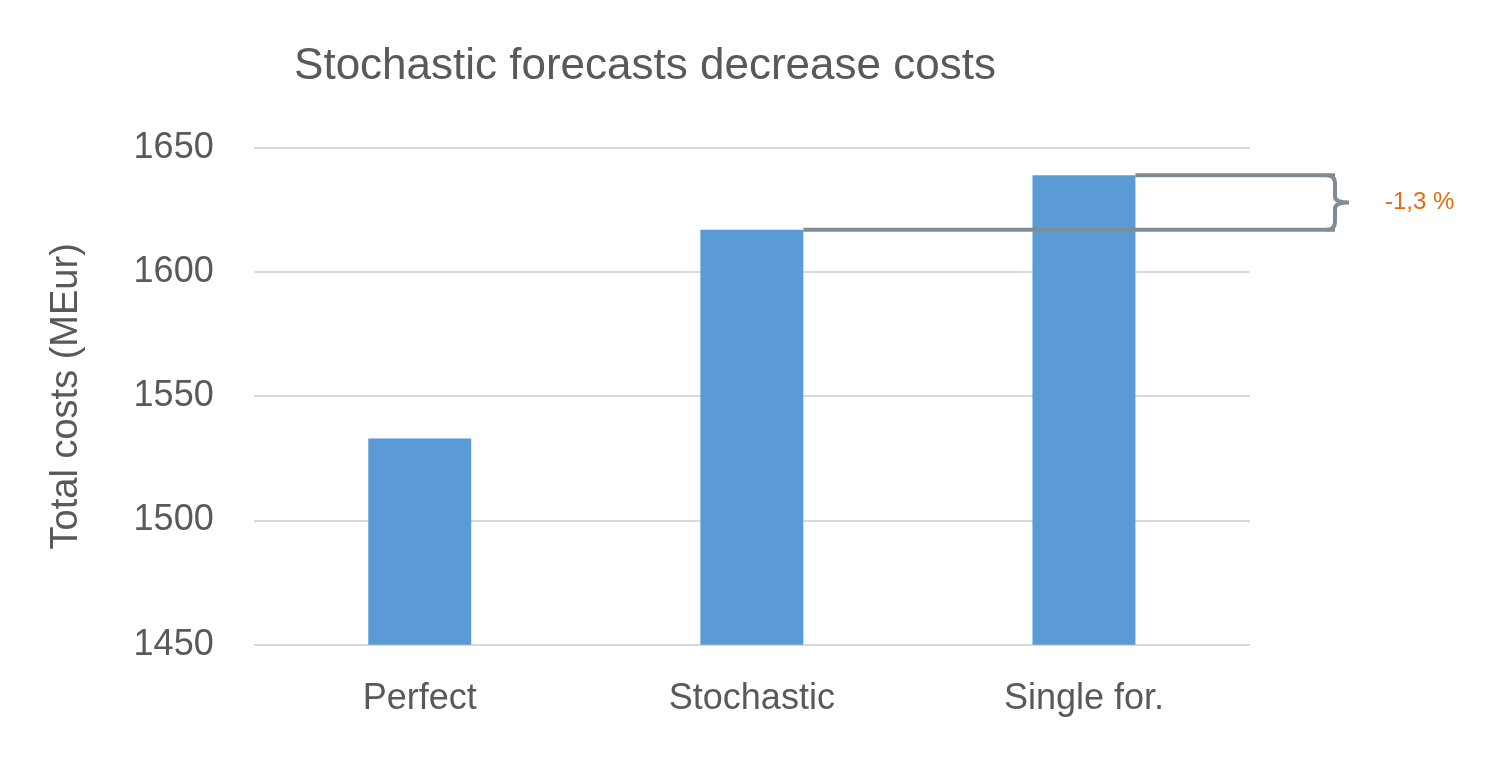 The width and height of the screenshot is (1485, 766). What do you see at coordinates (173, 145) in the screenshot?
I see `y-tick-label: 1650` at bounding box center [173, 145].